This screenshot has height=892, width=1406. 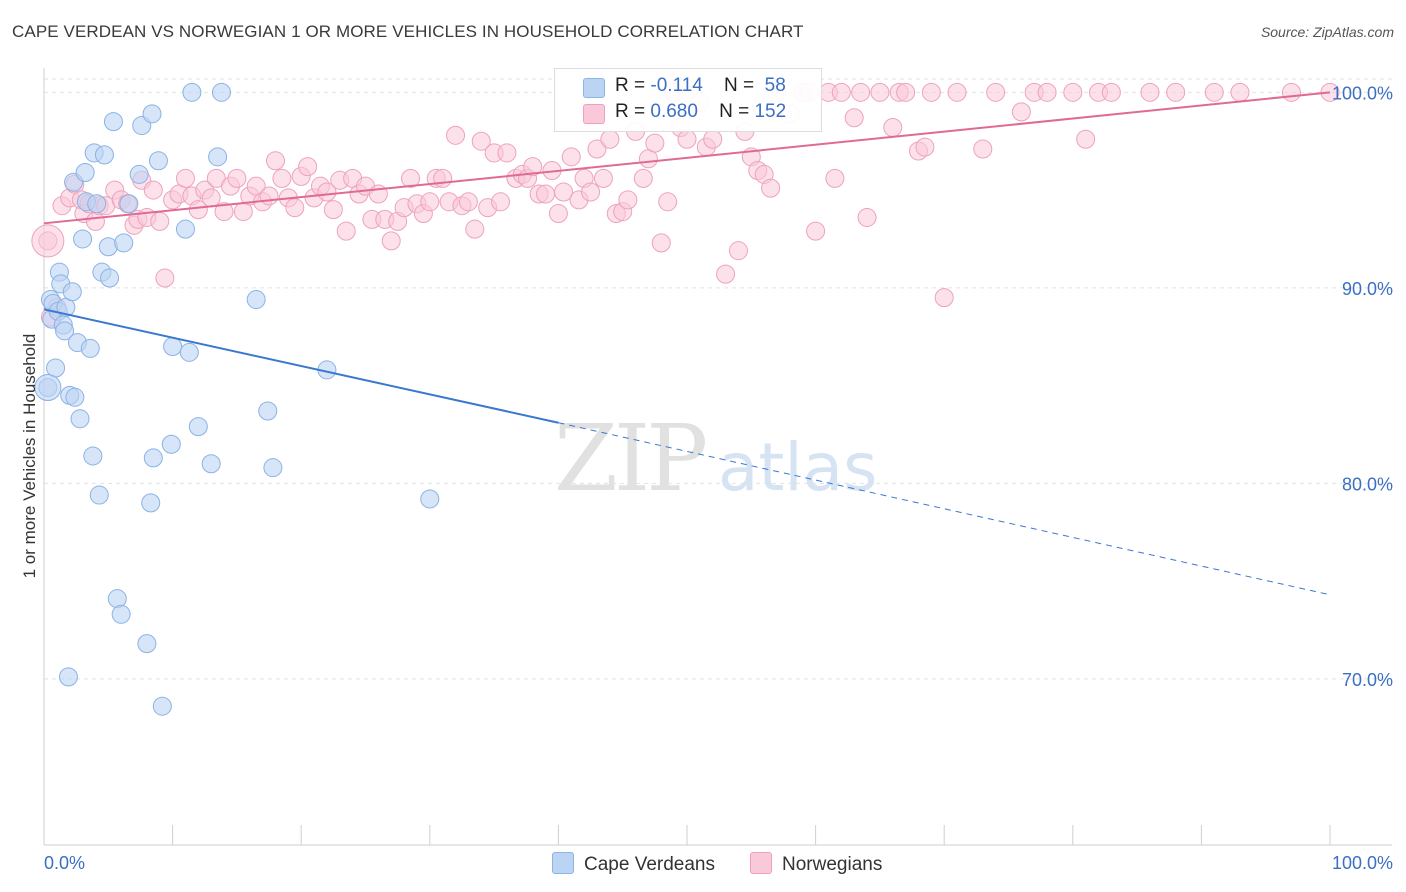 I want to click on legend-r-label: R =, so click(x=630, y=85).